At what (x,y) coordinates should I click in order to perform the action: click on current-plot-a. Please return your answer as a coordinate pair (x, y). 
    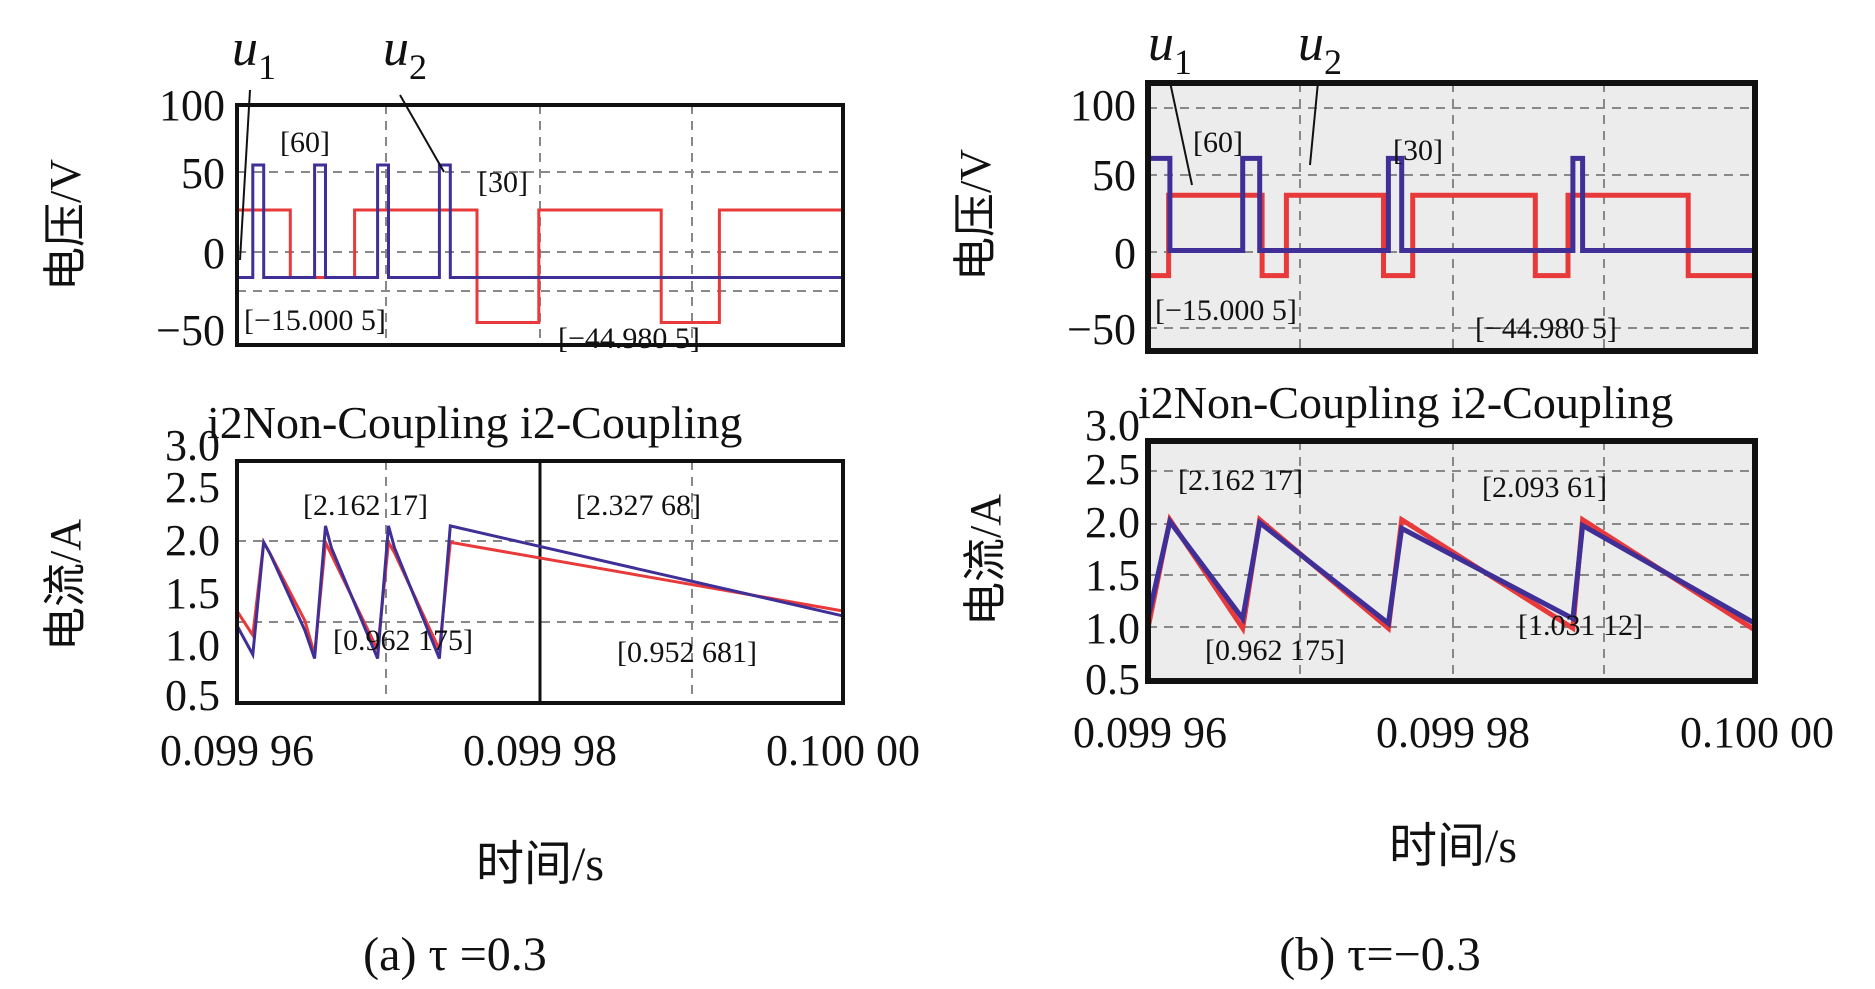
    Looking at the image, I should click on (539, 592).